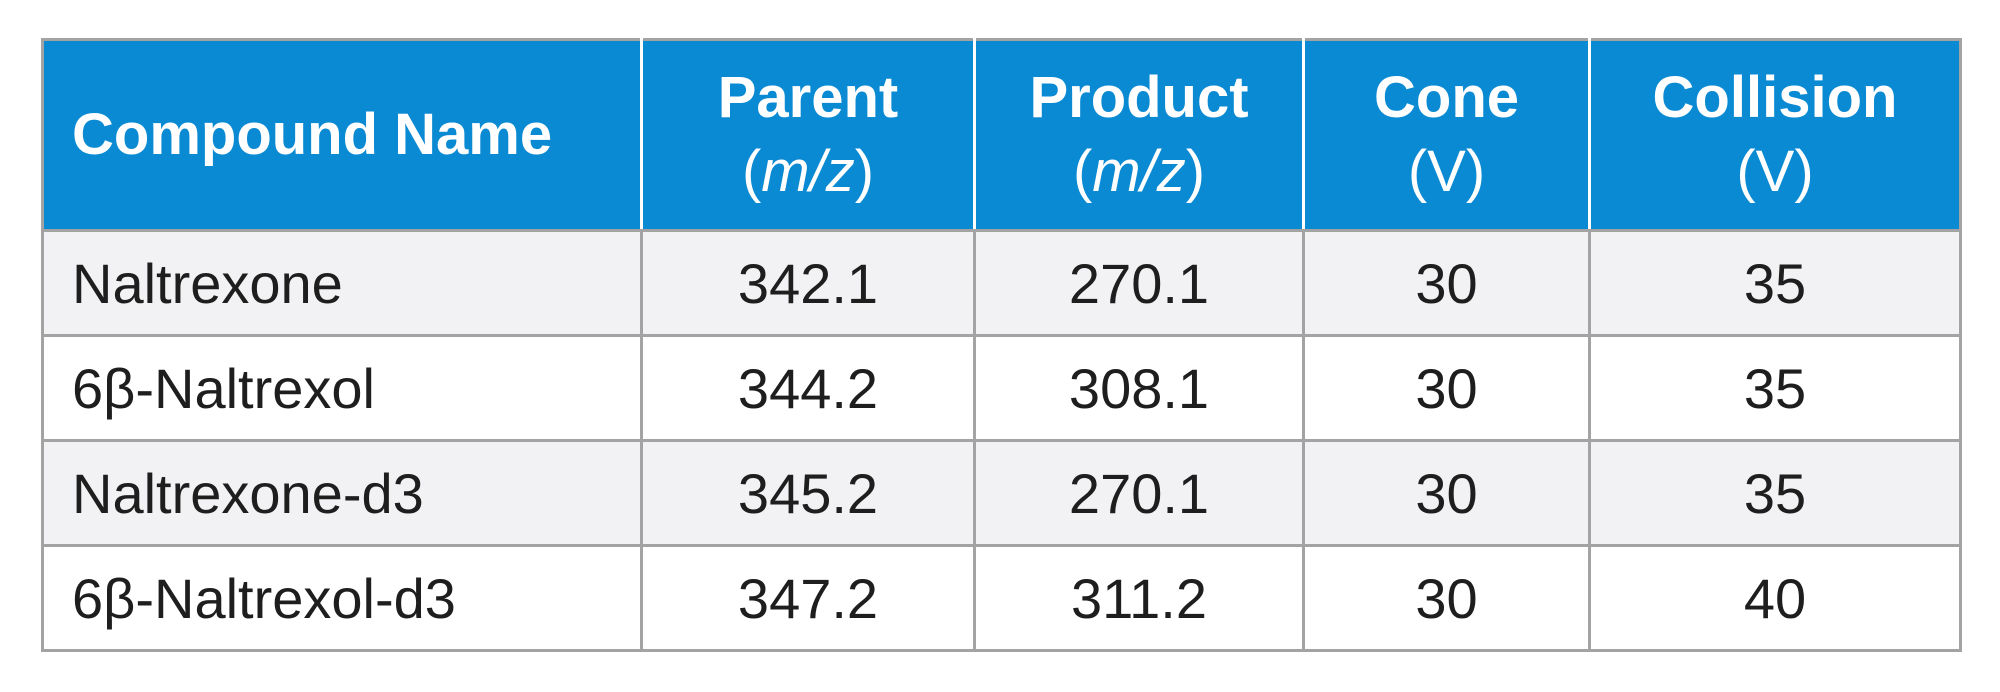 Image resolution: width=2000 pixels, height=692 pixels. What do you see at coordinates (342, 493) in the screenshot?
I see `compound-name: Naltrexone-d3` at bounding box center [342, 493].